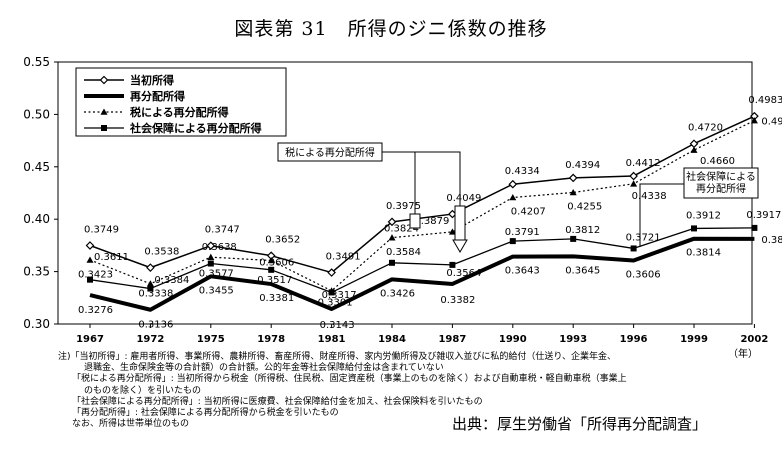 This screenshot has height=450, width=782. Describe the element at coordinates (573, 339) in the screenshot. I see `x-tick-label: 1993` at that location.